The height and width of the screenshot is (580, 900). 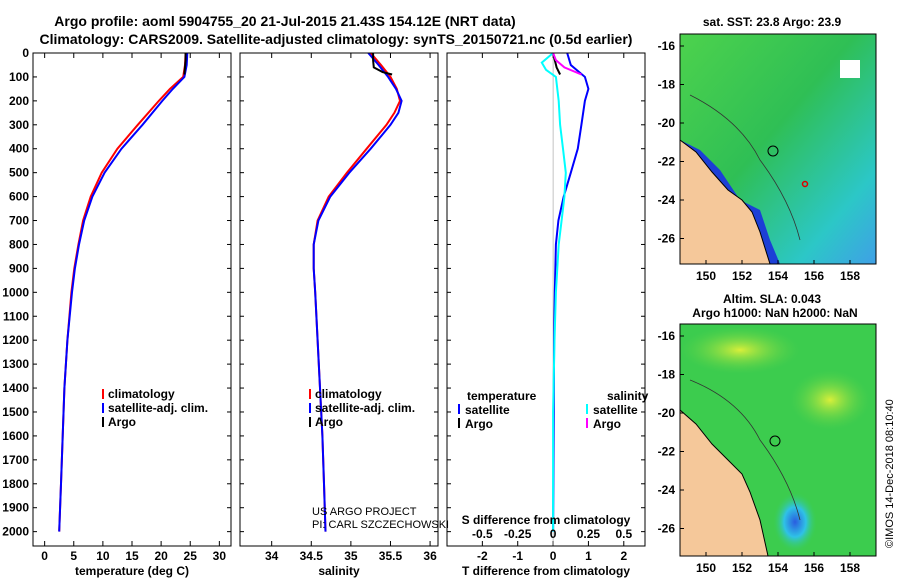 What do you see at coordinates (773, 151) in the screenshot?
I see `sst-reef-marker` at bounding box center [773, 151].